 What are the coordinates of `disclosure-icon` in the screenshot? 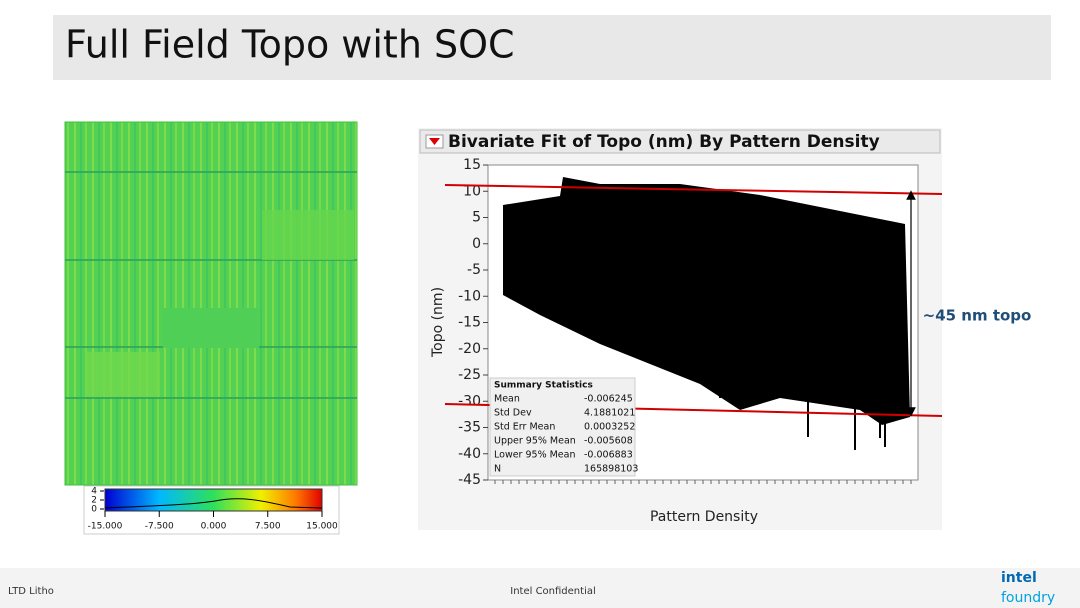 It's located at (434, 141).